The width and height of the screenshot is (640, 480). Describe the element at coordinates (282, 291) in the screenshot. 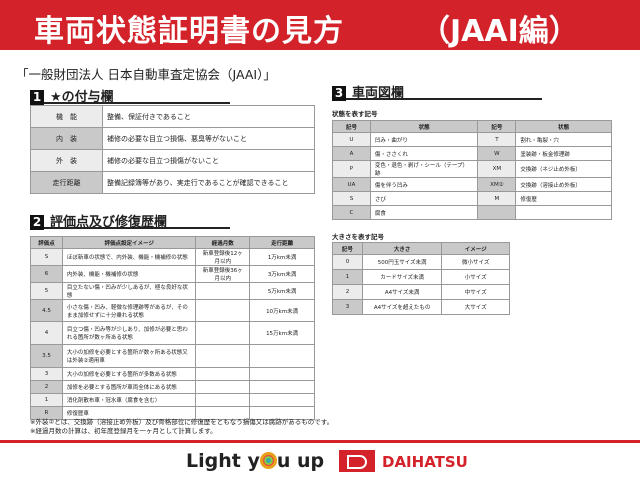

I see `value-cell: 5万km未満` at that location.